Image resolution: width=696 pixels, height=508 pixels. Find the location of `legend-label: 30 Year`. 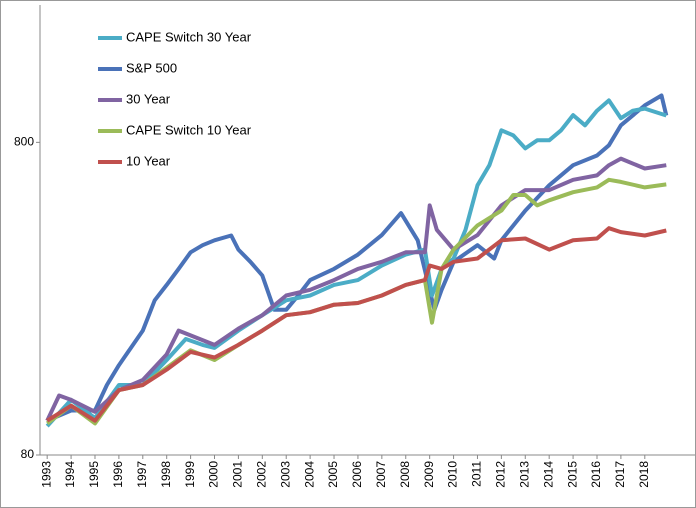

legend-label: 30 Year is located at coordinates (148, 98).